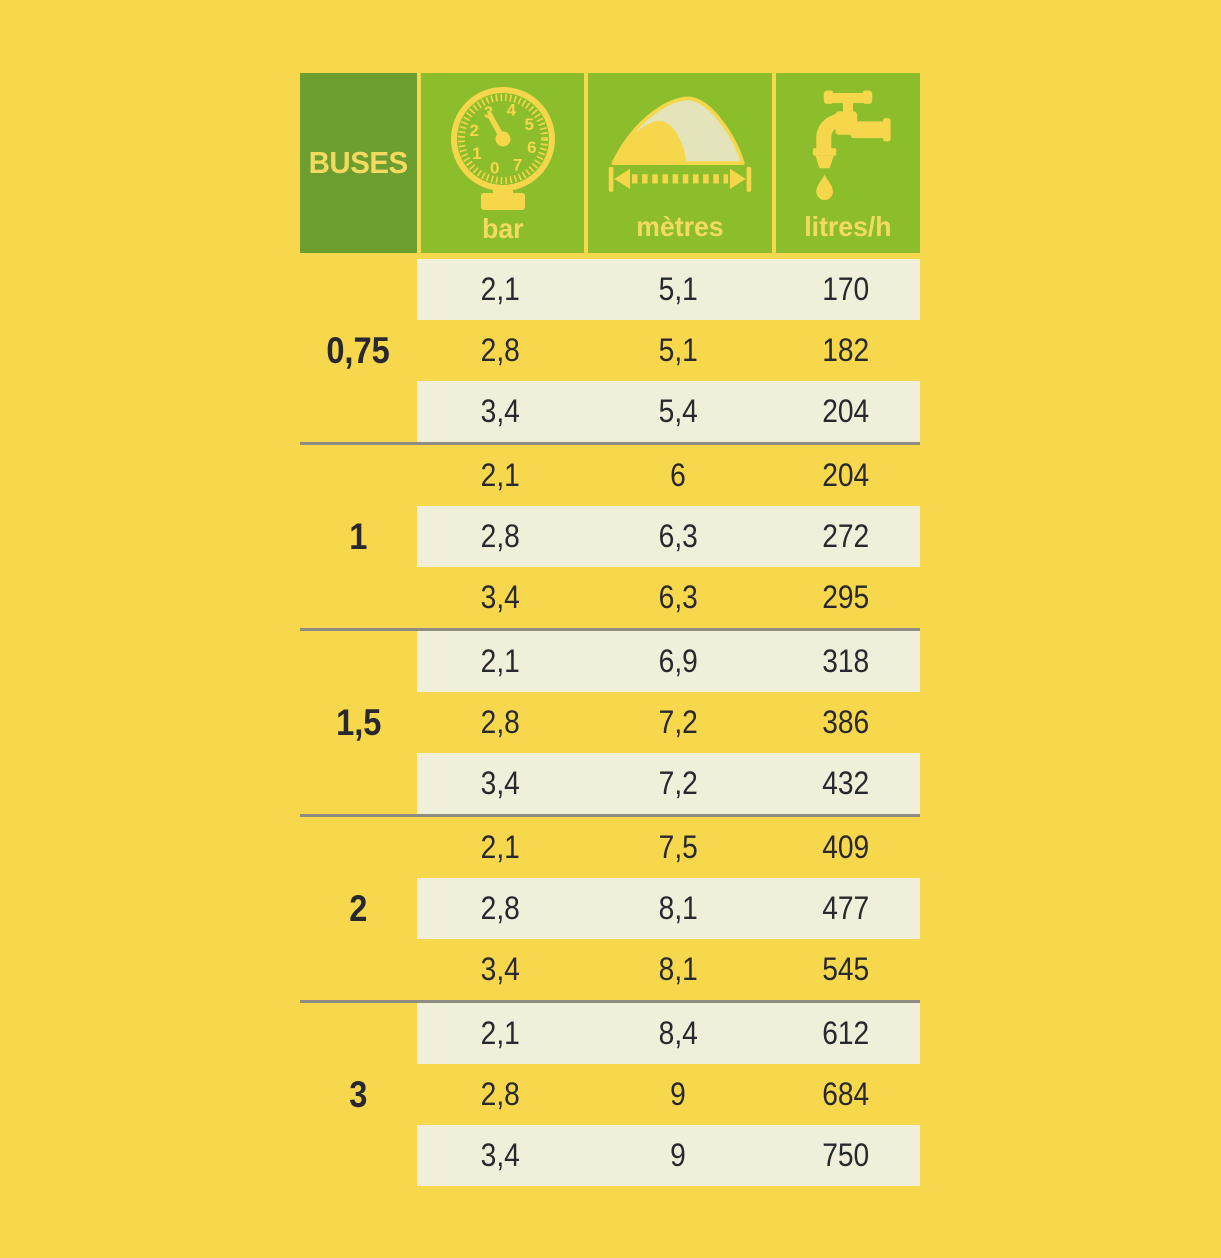  Describe the element at coordinates (502, 228) in the screenshot. I see `bar-column-title: bar` at that location.